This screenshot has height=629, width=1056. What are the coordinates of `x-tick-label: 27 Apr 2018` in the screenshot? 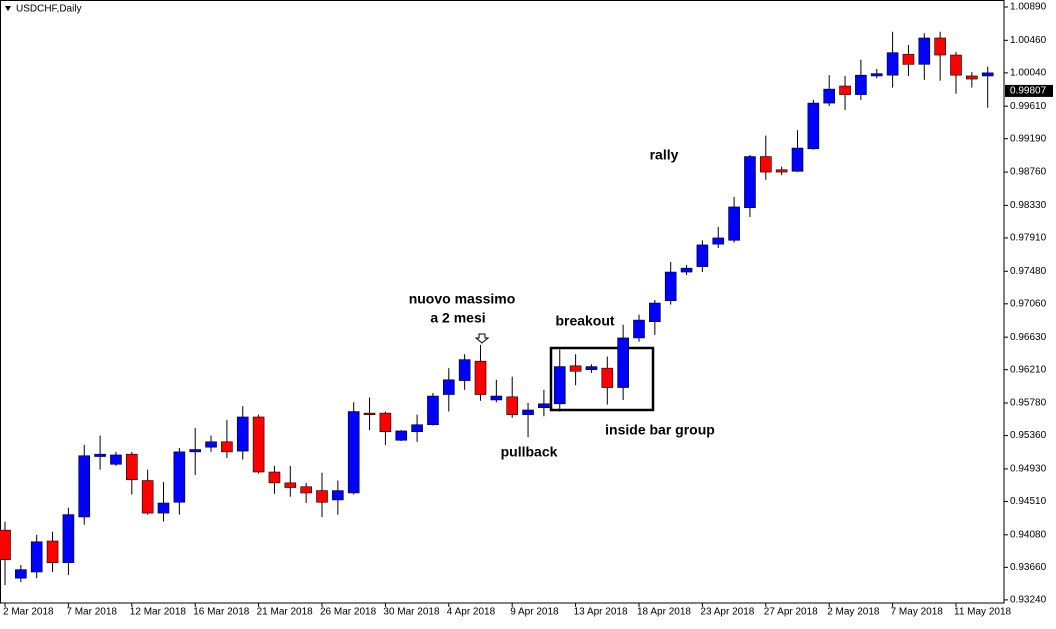 It's located at (791, 612).